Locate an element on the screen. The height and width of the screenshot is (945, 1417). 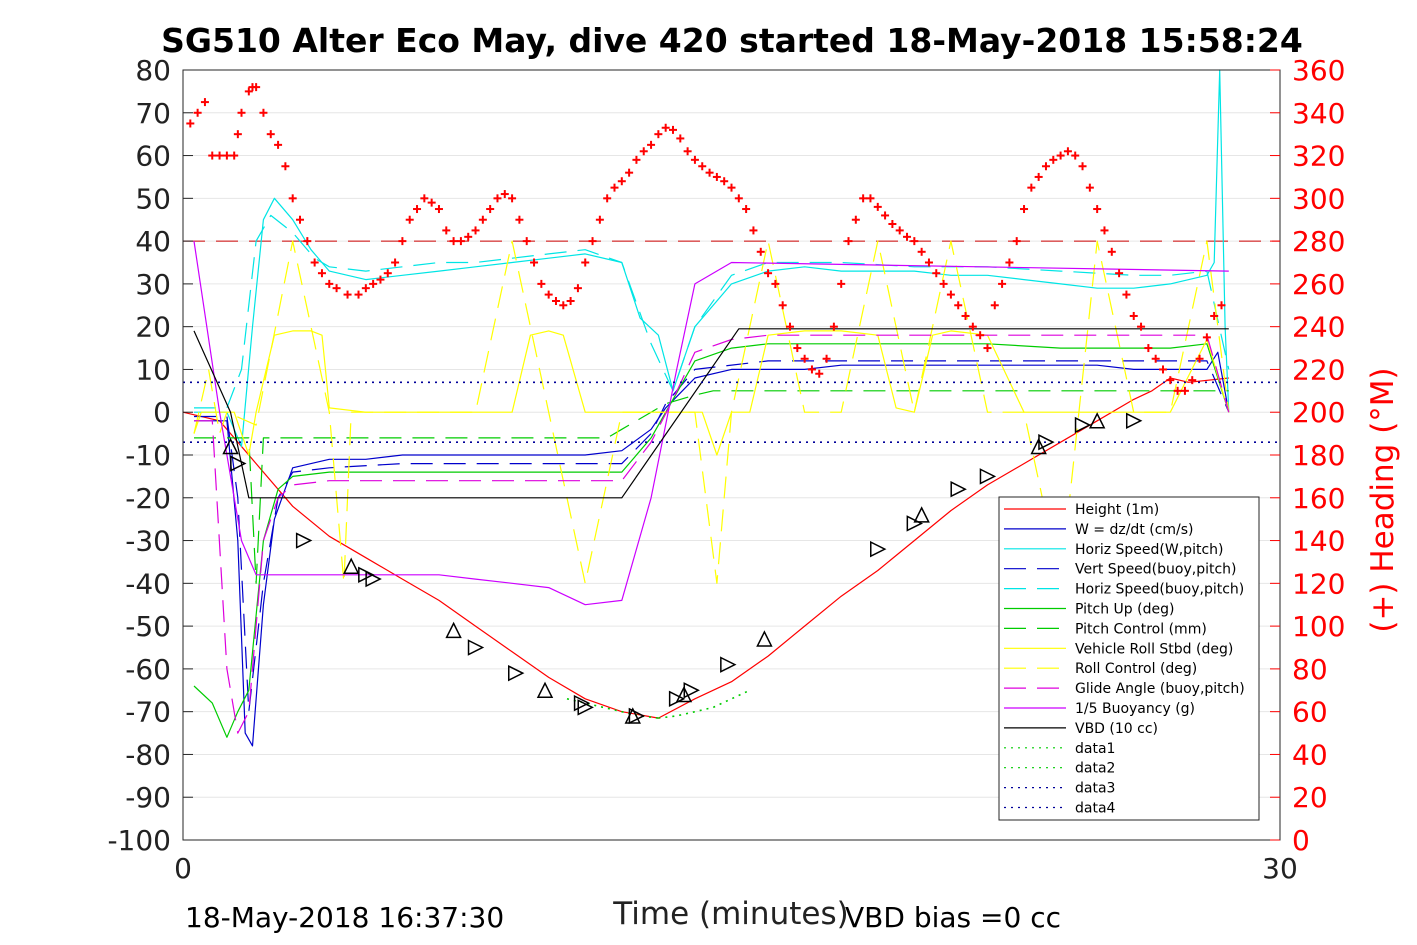
right-tick-label: 160 is located at coordinates (1318, 498).